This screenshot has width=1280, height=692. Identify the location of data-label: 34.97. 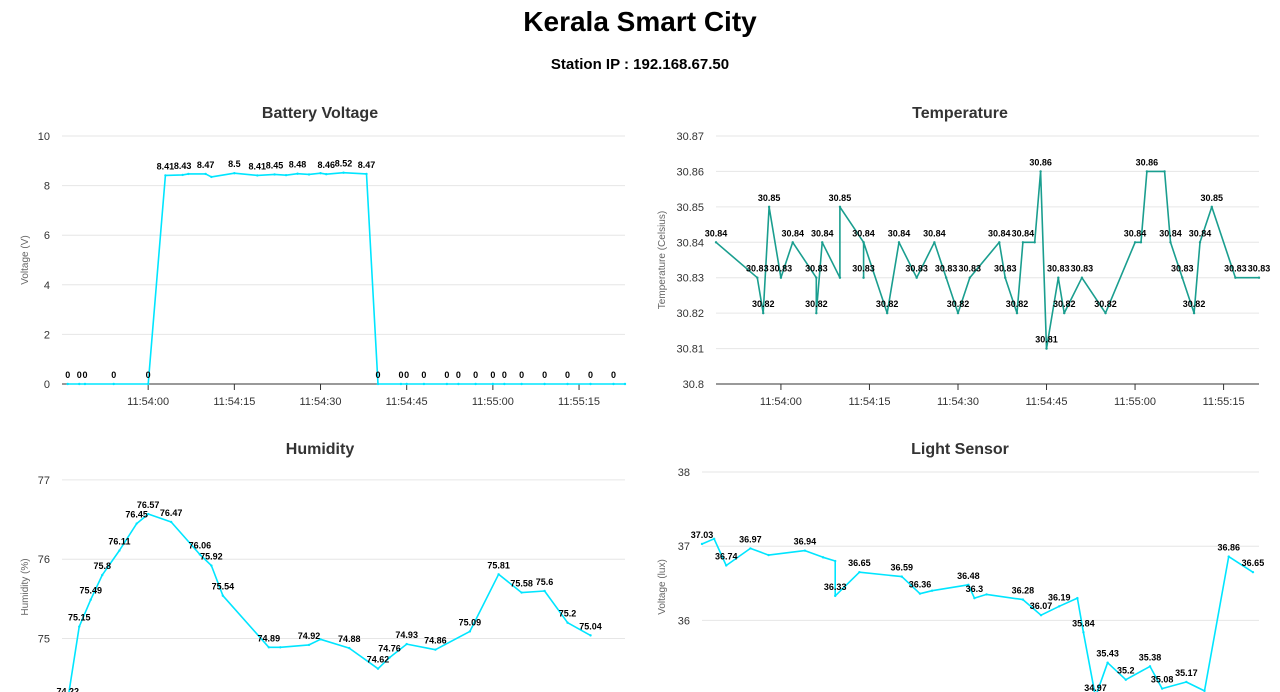
(1095, 687).